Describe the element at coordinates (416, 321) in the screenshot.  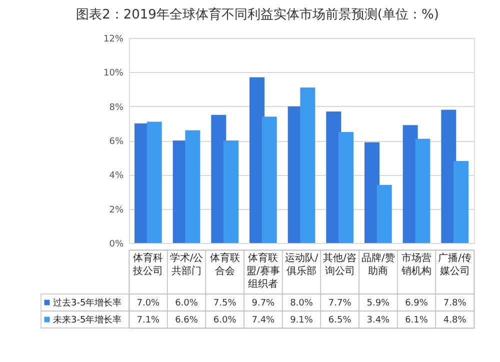
I see `data-label: 6.1%` at that location.